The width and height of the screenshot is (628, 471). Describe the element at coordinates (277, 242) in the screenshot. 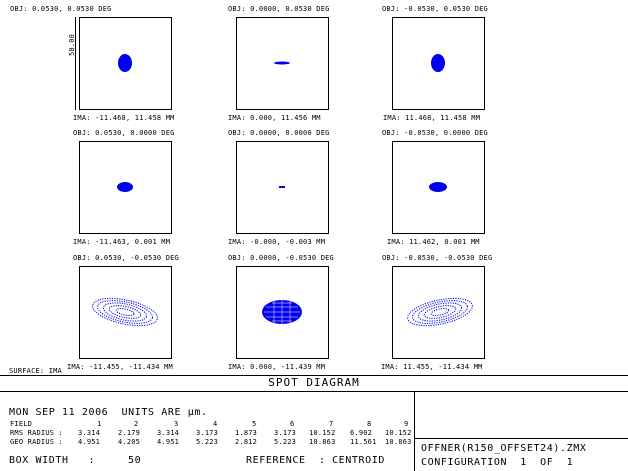

I see `field-5-ima-label: IMA: -0.000, -0.003 MM` at that location.